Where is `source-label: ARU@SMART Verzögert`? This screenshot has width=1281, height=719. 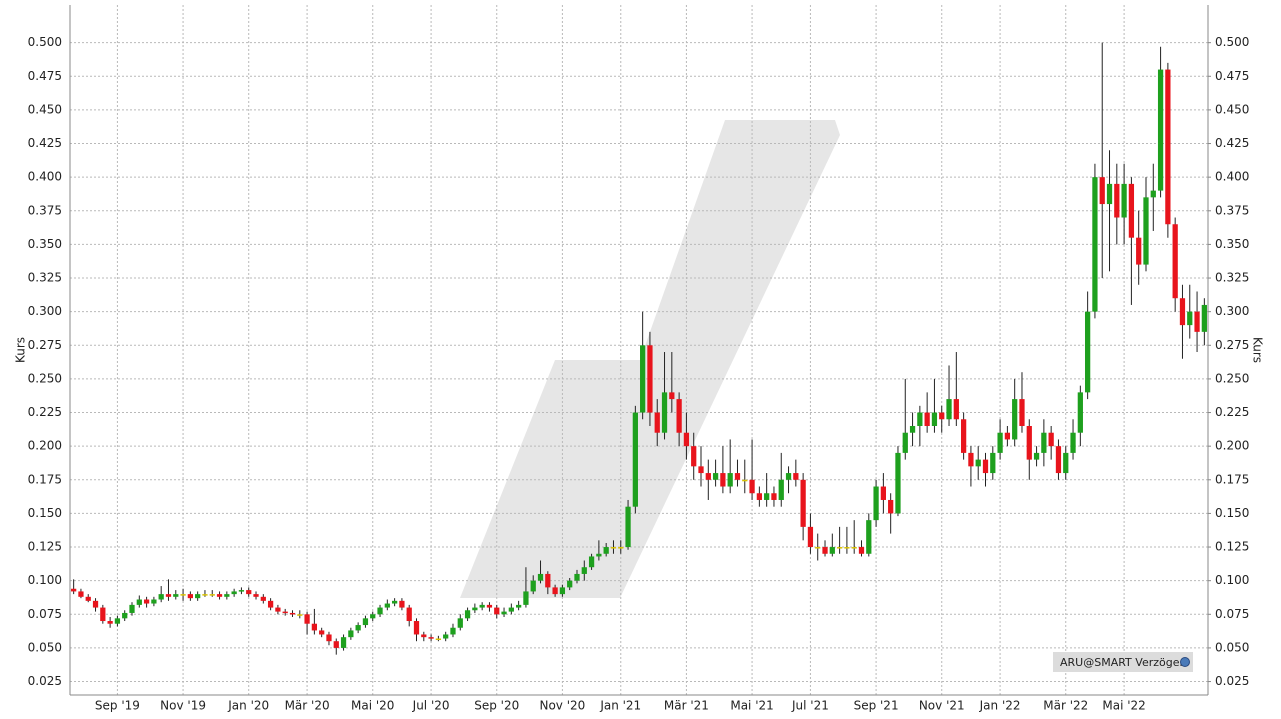
source-label: ARU@SMART Verzögert is located at coordinates (1124, 662).